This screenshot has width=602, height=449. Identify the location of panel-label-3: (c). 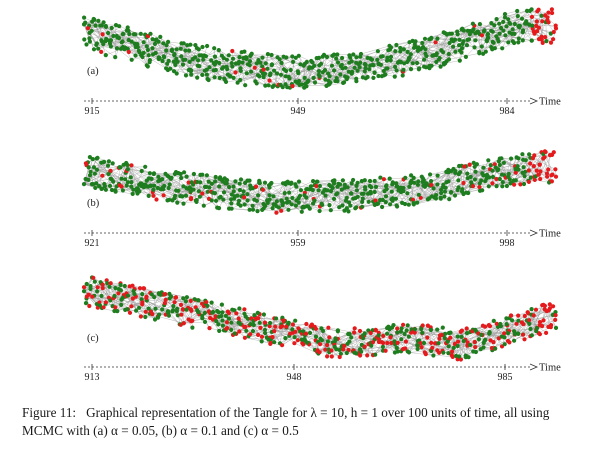
(93, 338).